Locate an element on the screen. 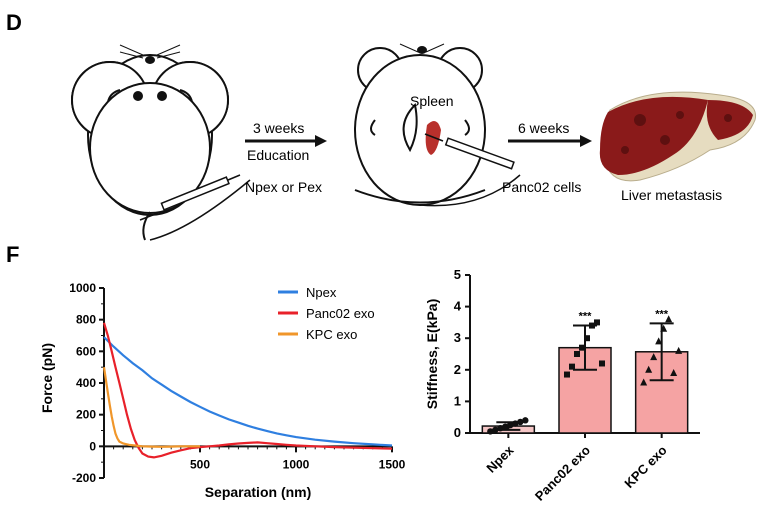  y-tick-label: 400 is located at coordinates (86, 383).